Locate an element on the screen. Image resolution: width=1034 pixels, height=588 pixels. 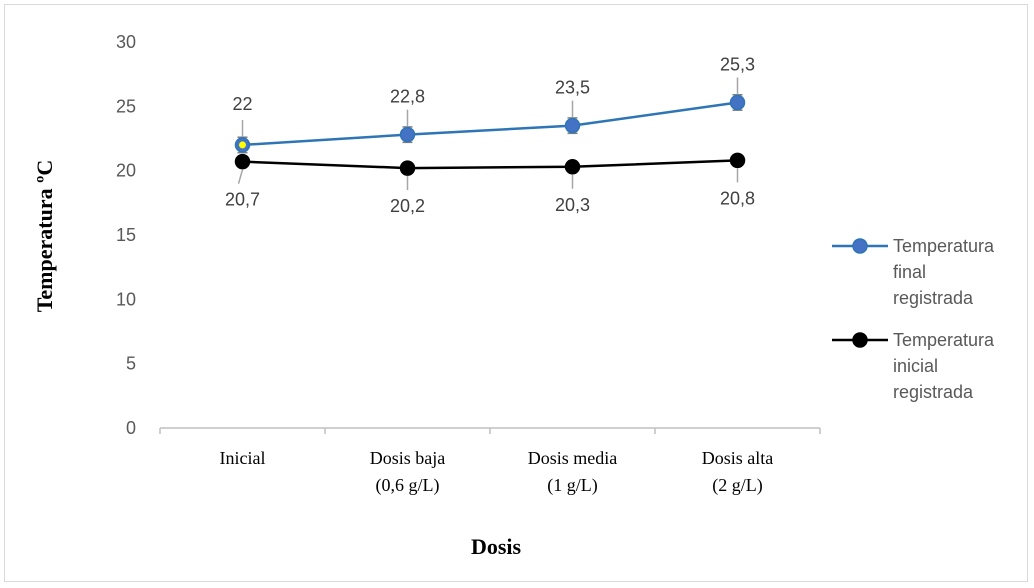
y-axis-title: Temperatura ºC is located at coordinates (44, 236).